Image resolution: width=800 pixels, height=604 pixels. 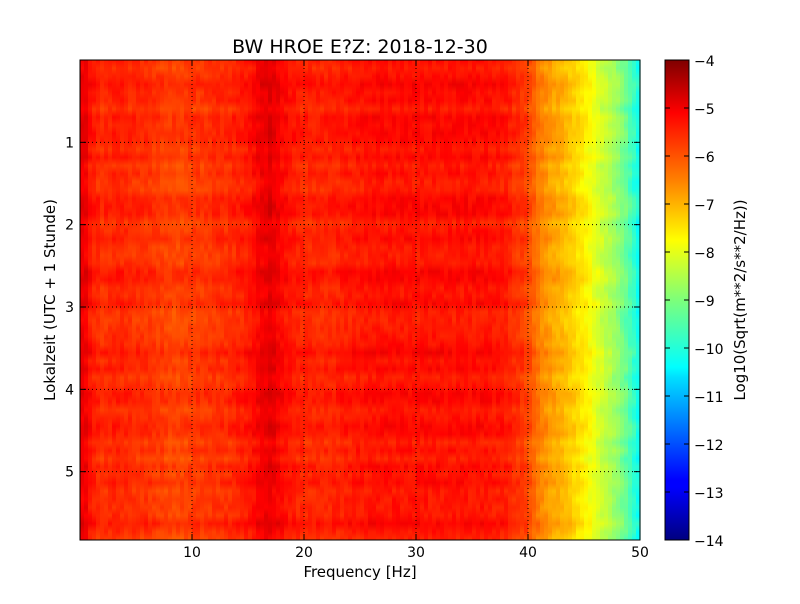 What do you see at coordinates (69, 308) in the screenshot?
I see `y-tick-label: 3` at bounding box center [69, 308].